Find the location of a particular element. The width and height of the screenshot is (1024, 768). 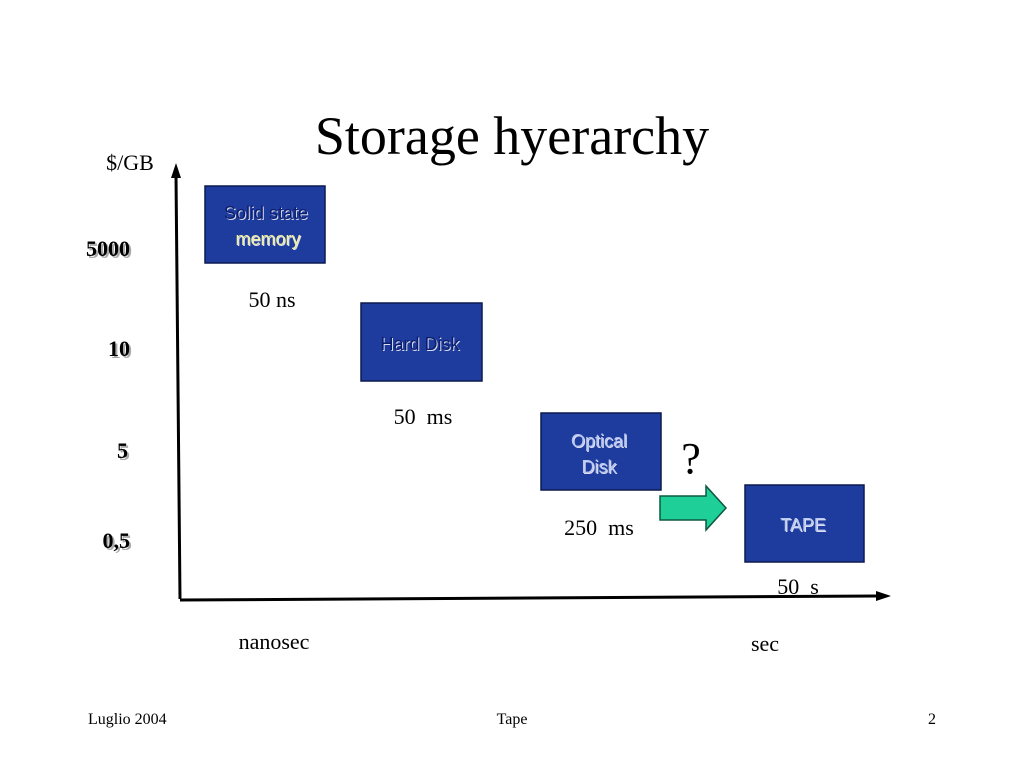

box-label: TAPE is located at coordinates (803, 525).